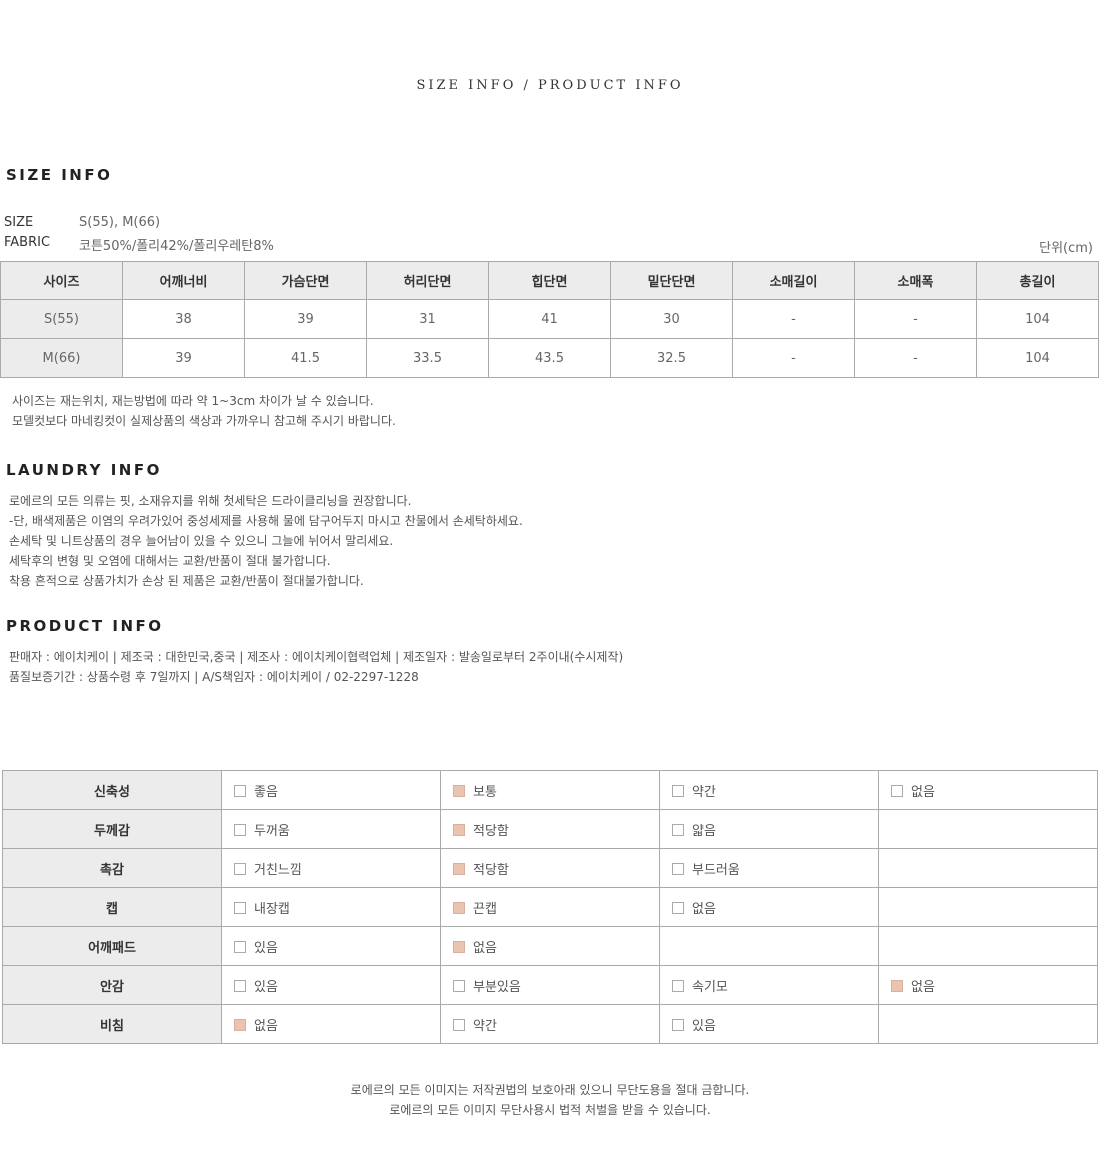 The height and width of the screenshot is (1173, 1100). I want to click on column-header: 소매폭, so click(915, 280).